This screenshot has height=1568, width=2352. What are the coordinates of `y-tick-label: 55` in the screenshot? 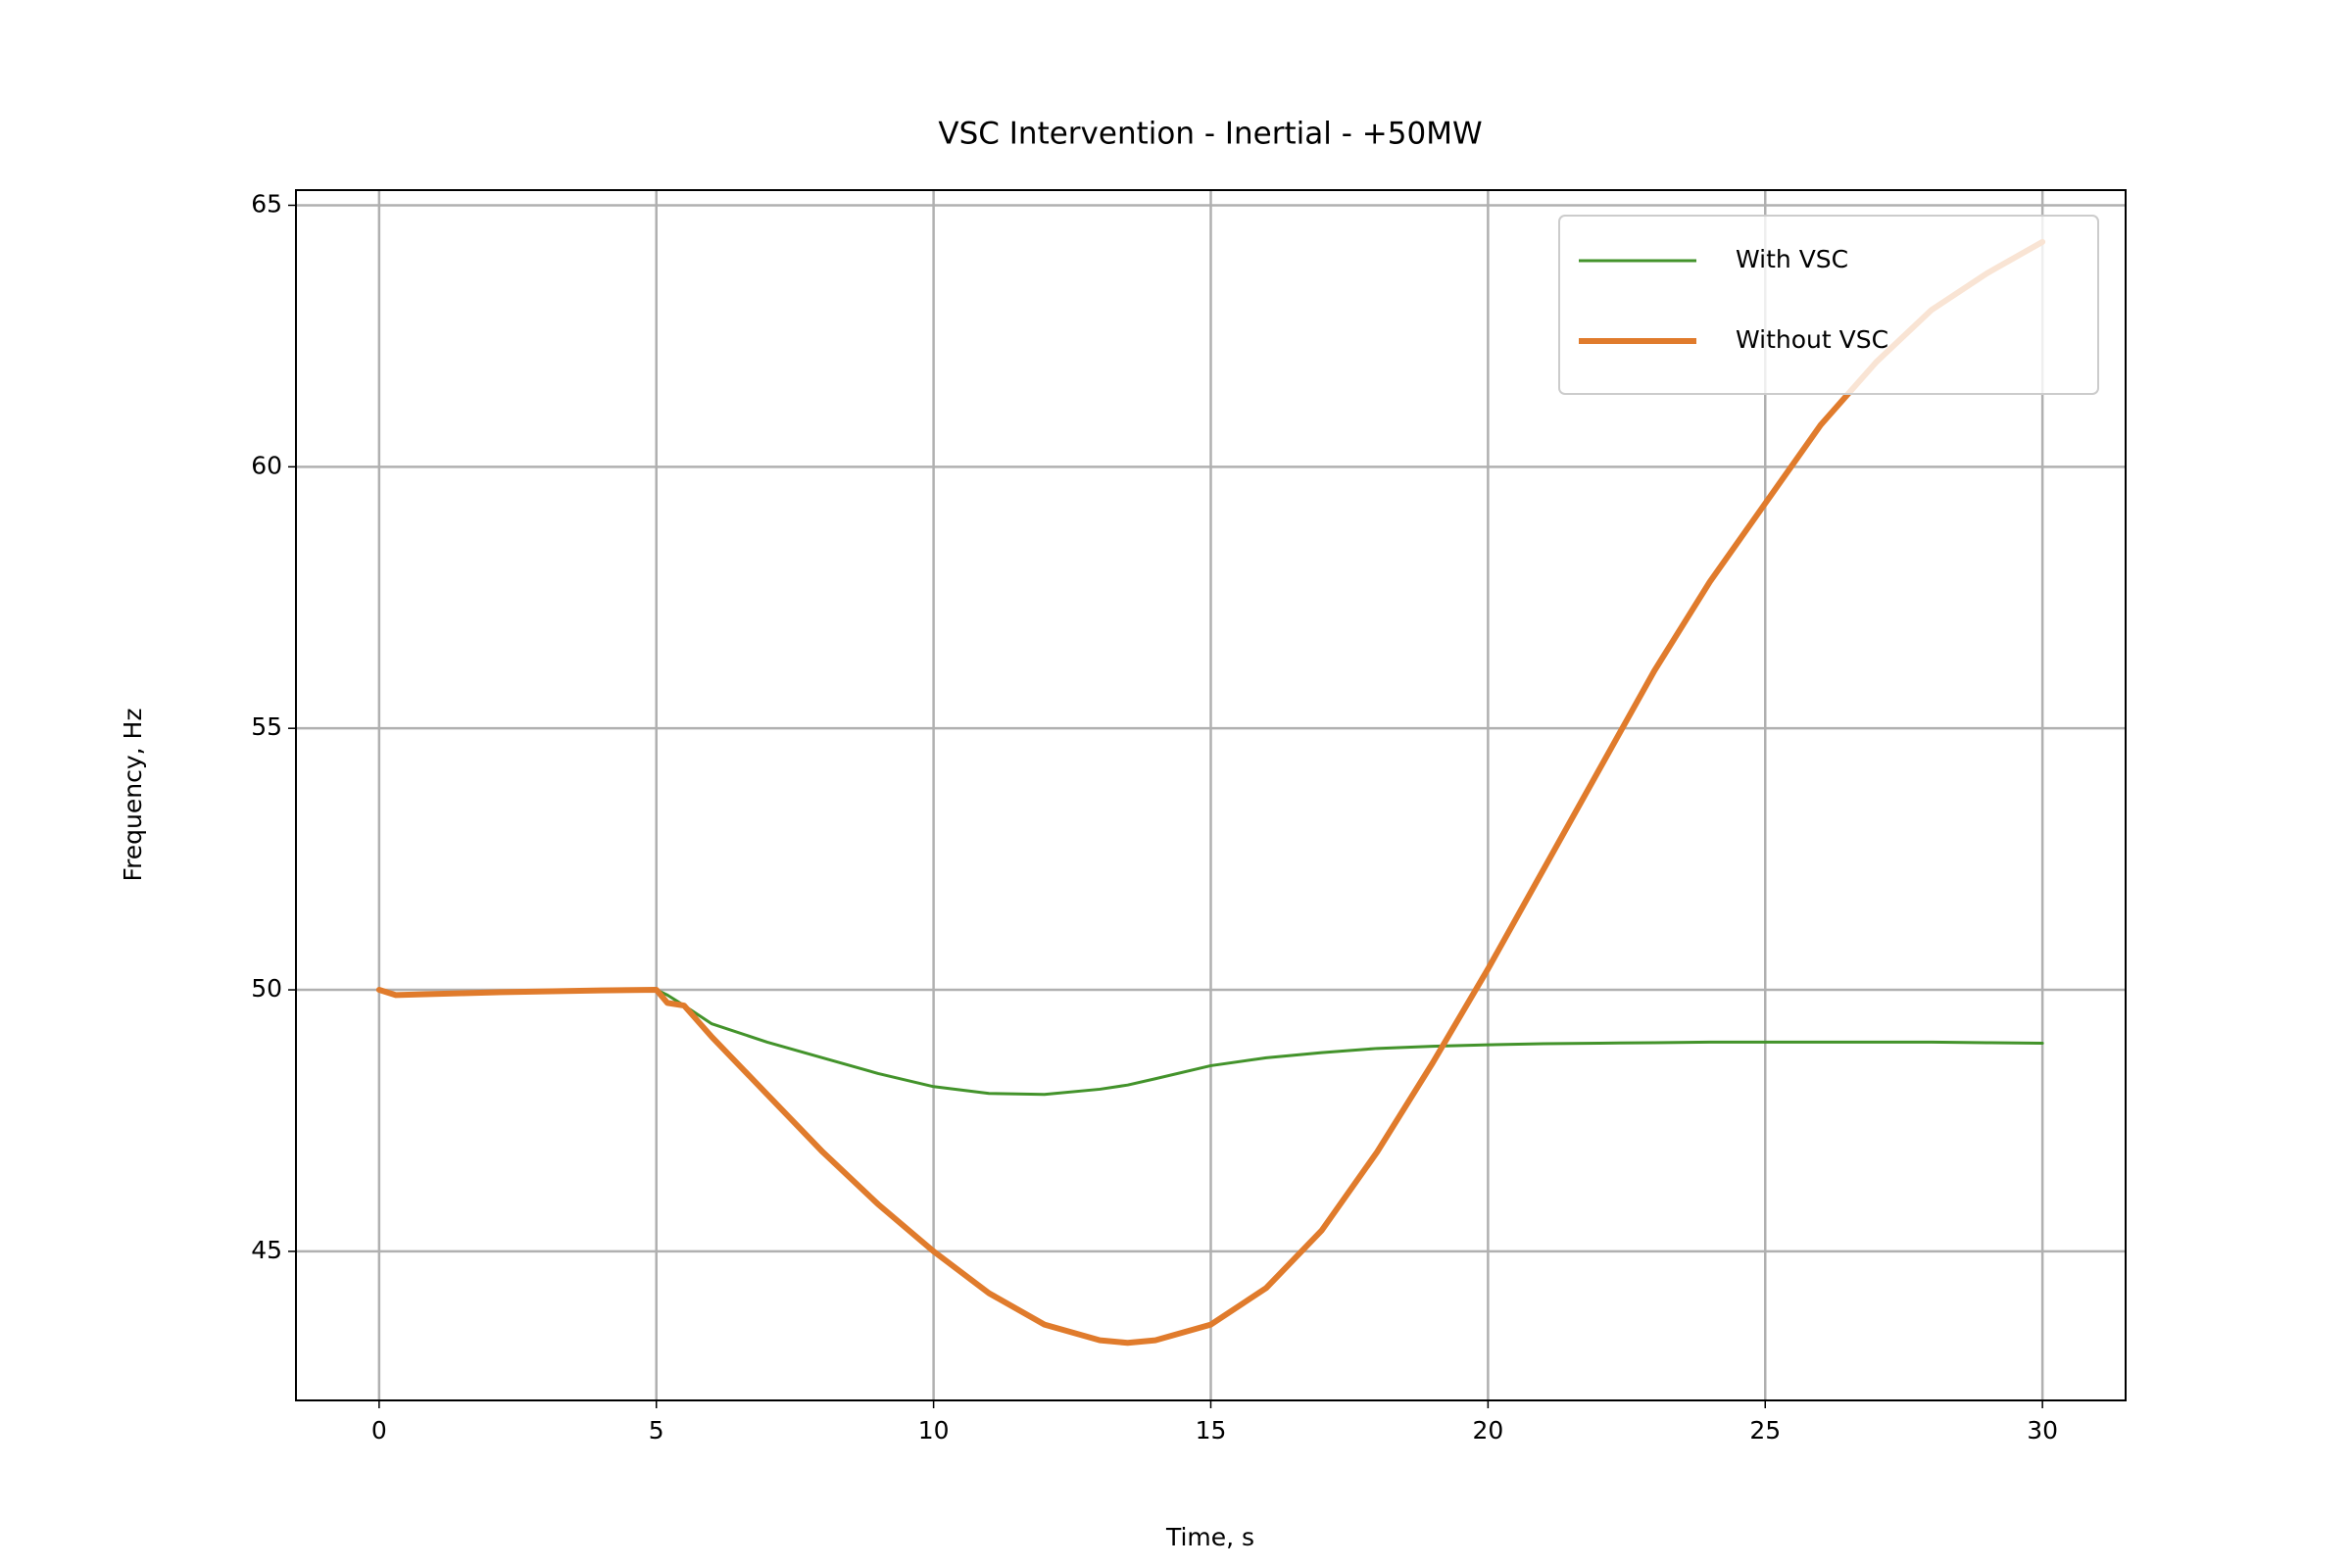 It's located at (266, 726).